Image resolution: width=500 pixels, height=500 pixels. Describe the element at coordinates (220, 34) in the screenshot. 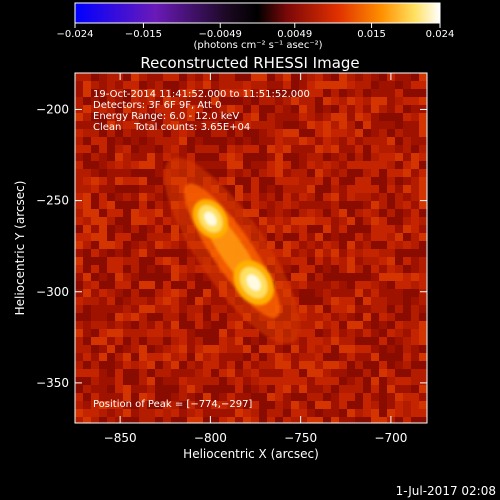

I see `colorbar-tick-label: −0.0049` at that location.